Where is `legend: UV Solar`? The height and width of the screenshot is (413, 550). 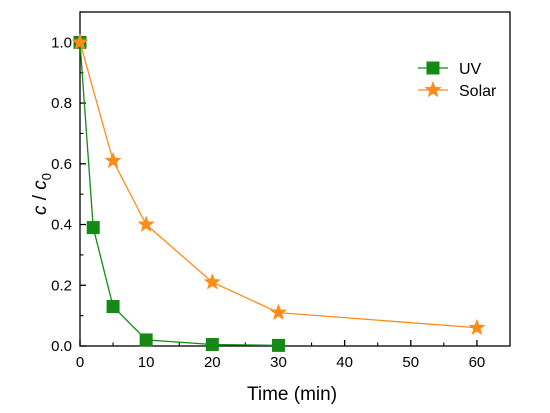 legend: UV Solar is located at coordinates (457, 80).